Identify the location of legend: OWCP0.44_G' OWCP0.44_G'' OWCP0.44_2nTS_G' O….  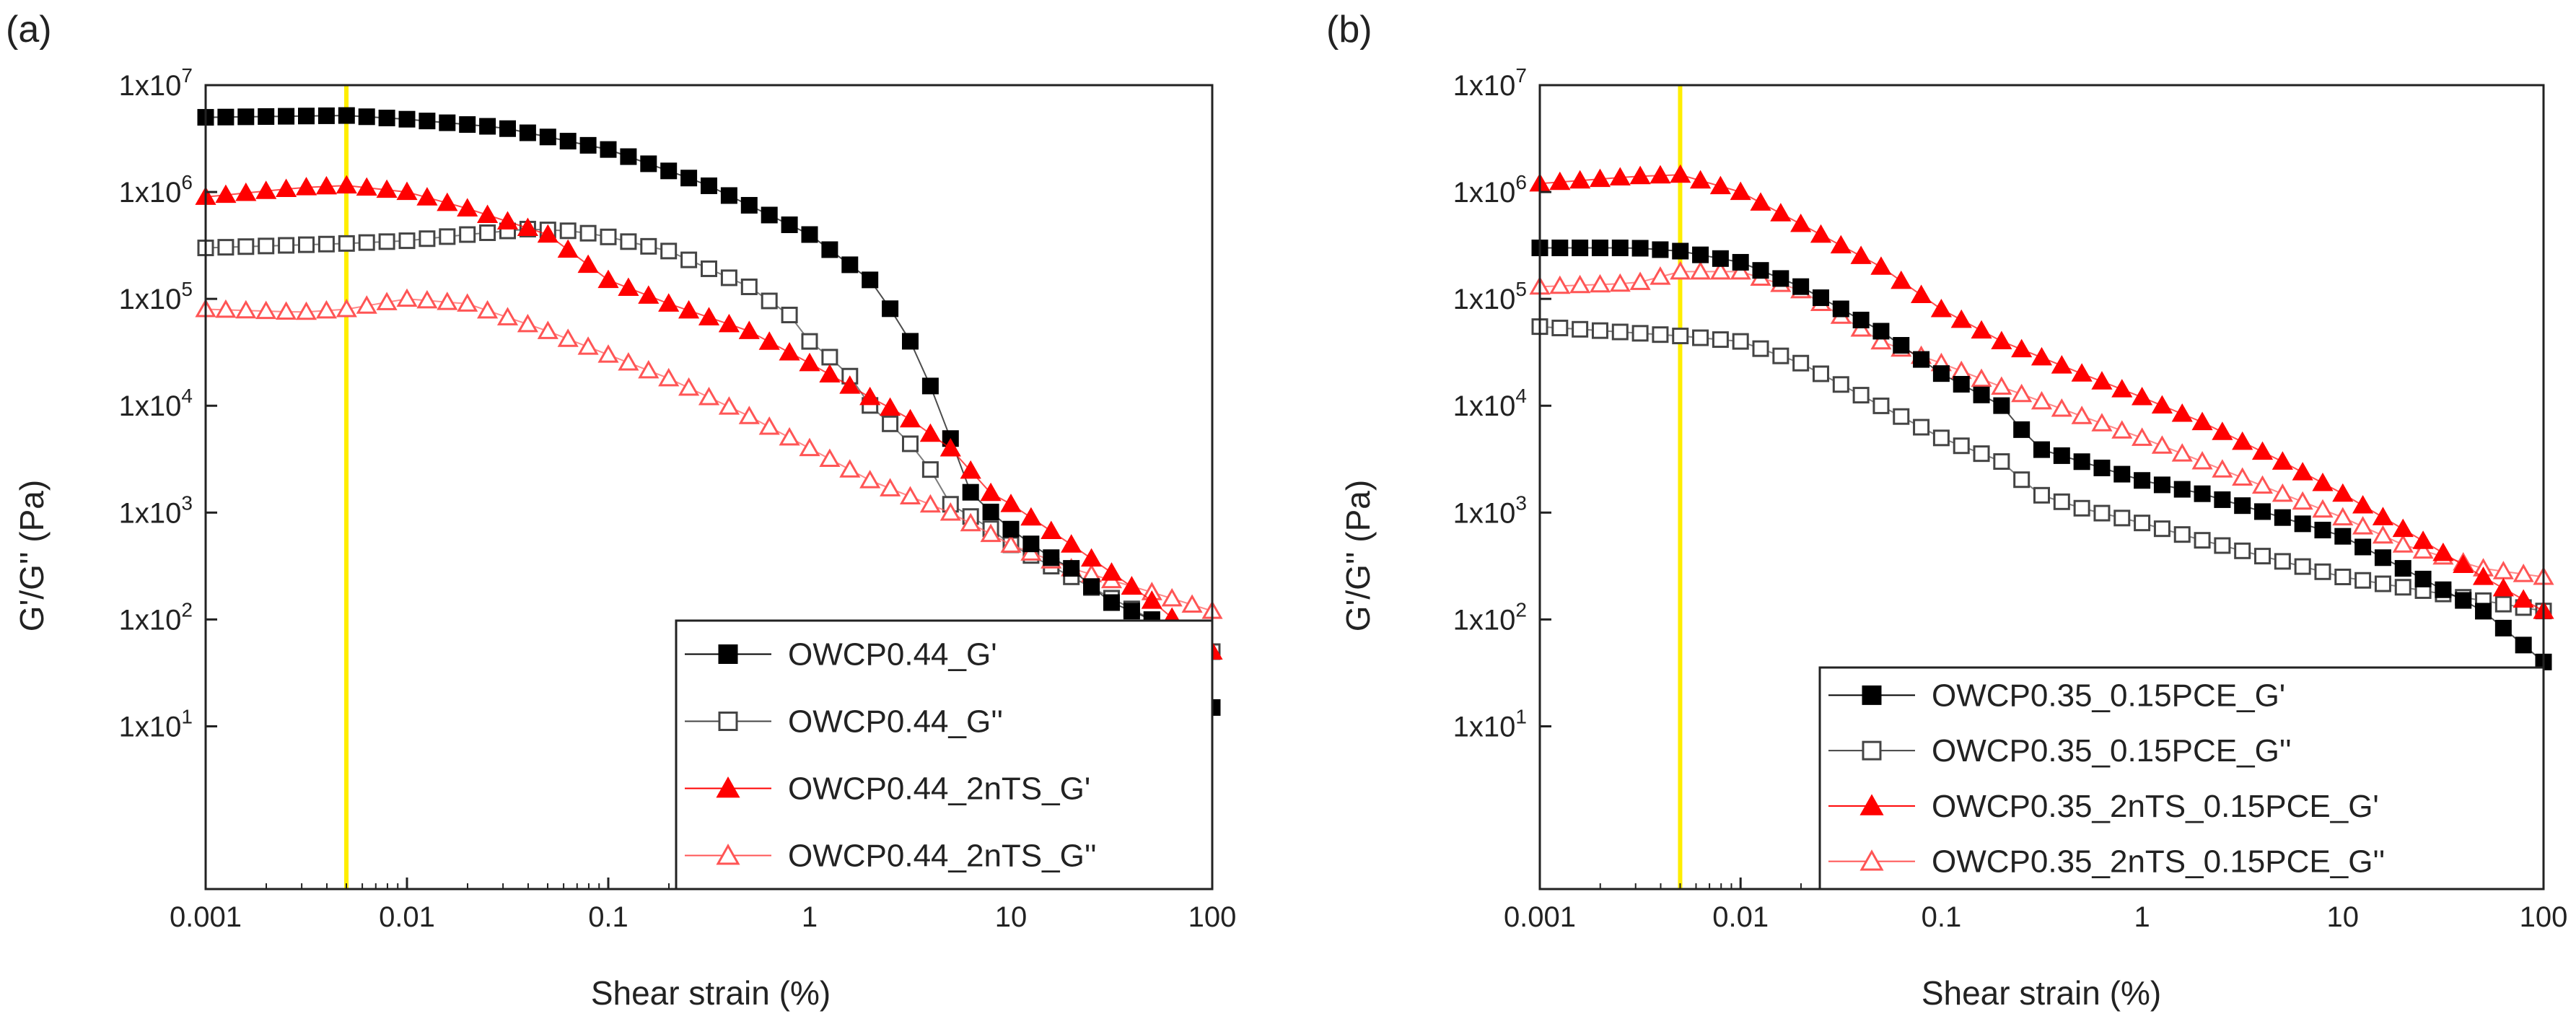
(945, 754).